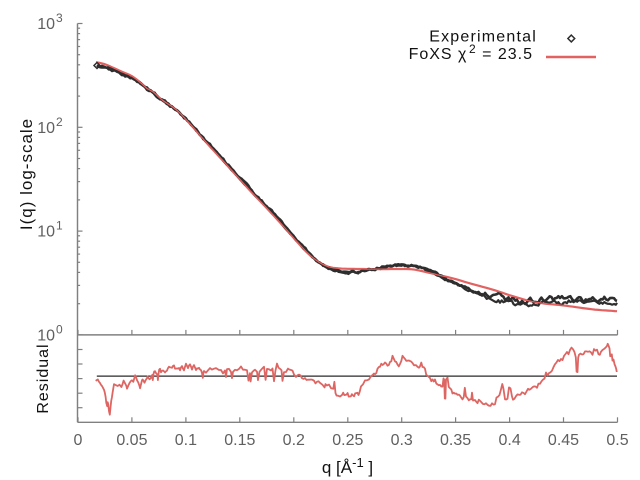 This screenshot has width=640, height=480. What do you see at coordinates (471, 52) in the screenshot?
I see `svg-text: FoXS χ2 = 23.5` at bounding box center [471, 52].